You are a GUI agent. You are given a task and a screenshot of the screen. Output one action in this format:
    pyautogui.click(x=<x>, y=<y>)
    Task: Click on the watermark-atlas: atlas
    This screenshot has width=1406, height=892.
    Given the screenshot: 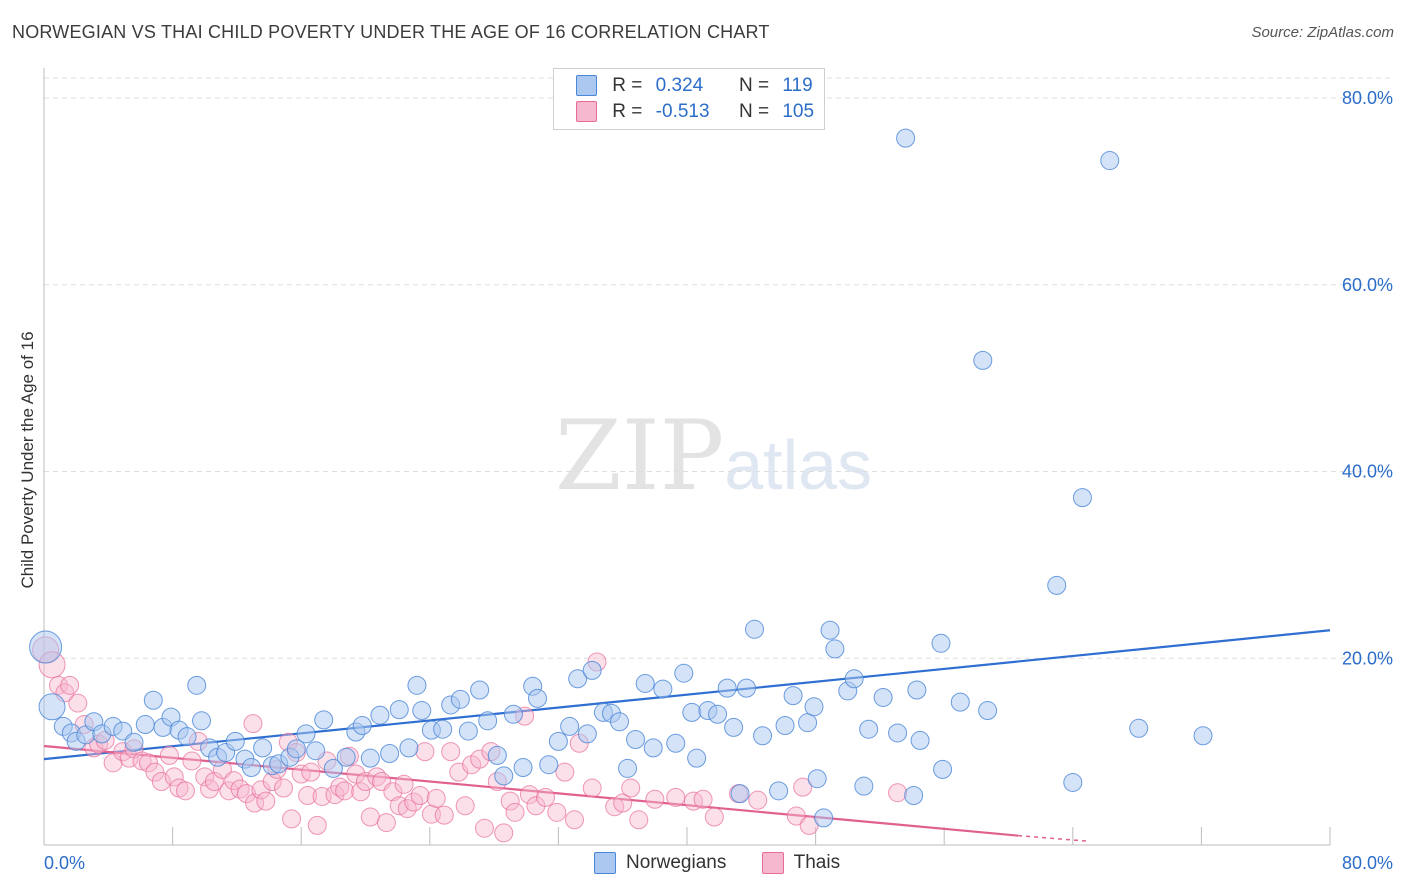 What is the action you would take?
    pyautogui.click(x=798, y=465)
    